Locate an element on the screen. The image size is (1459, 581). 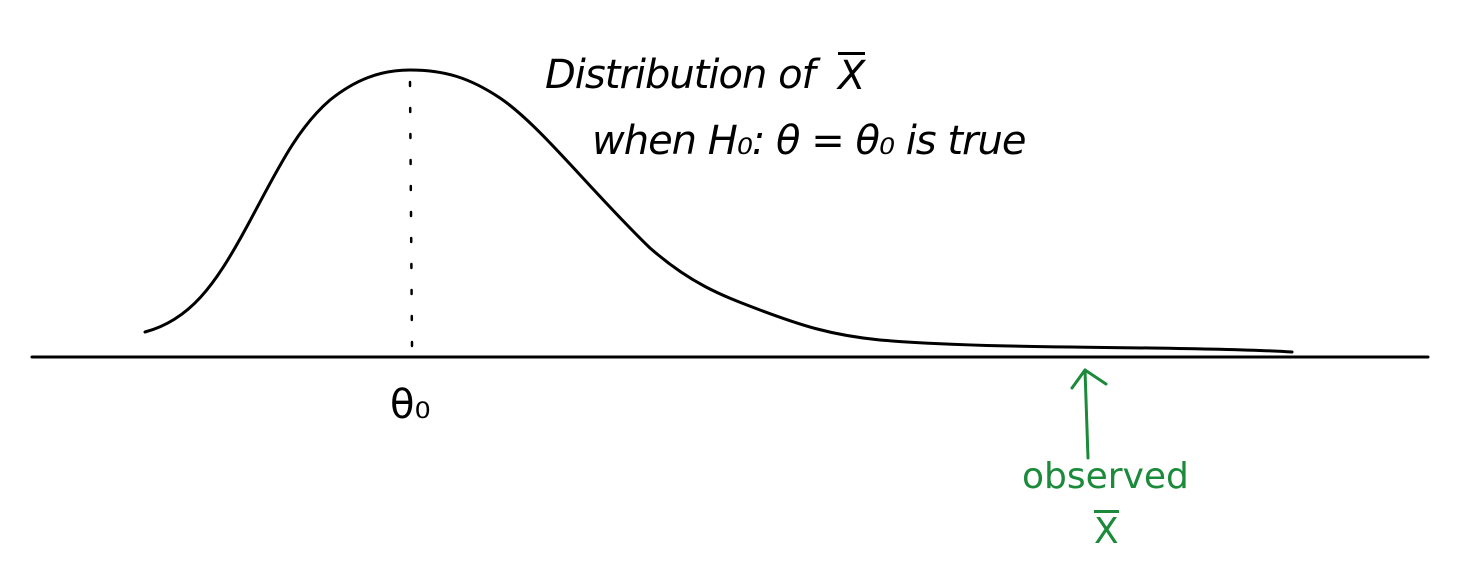
observed-arrow is located at coordinates (1089, 414).